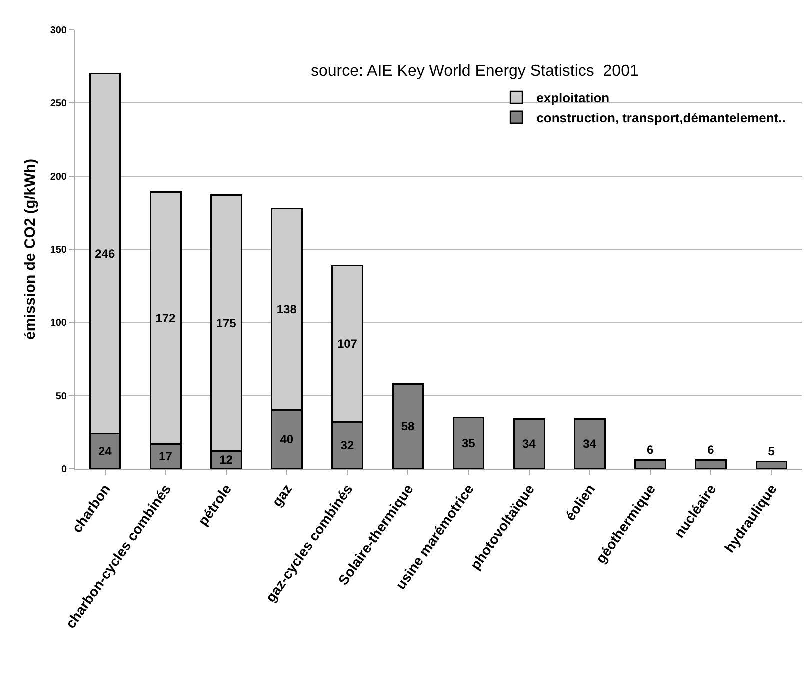 Image resolution: width=812 pixels, height=679 pixels. What do you see at coordinates (59, 31) in the screenshot?
I see `y-tick-label: 300` at bounding box center [59, 31].